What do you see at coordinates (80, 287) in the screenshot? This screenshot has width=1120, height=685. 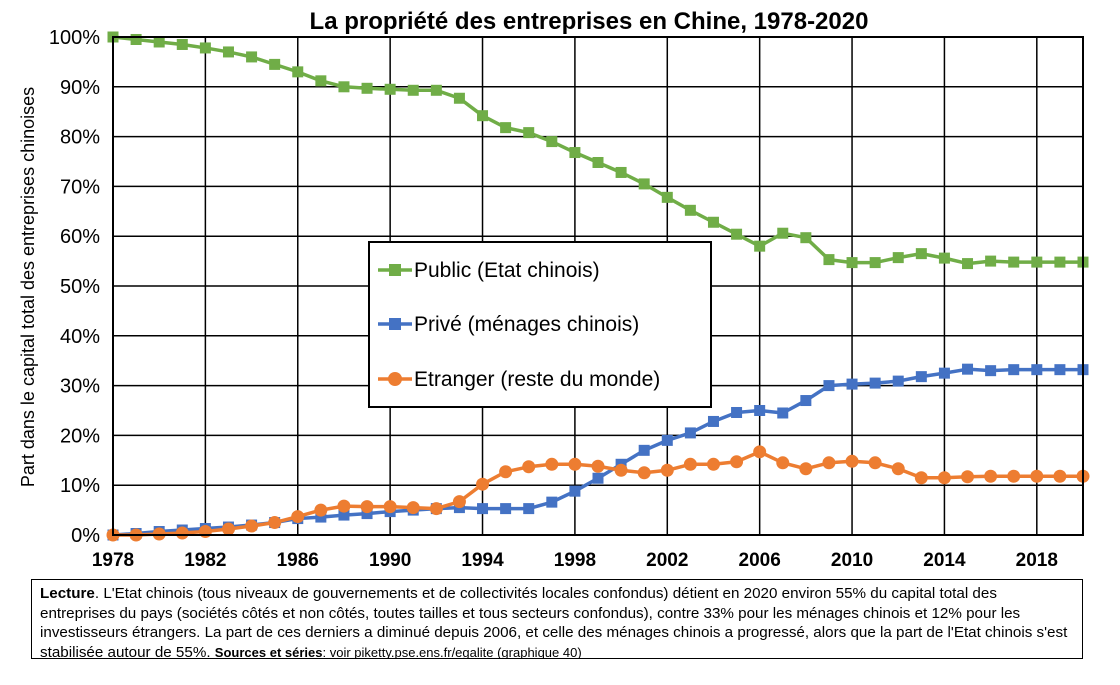 I see `y-tick-label-5: 50%` at bounding box center [80, 287].